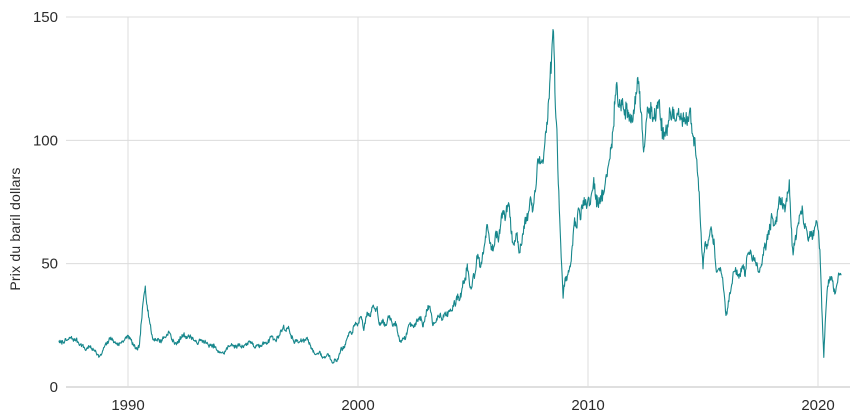  What do you see at coordinates (49, 264) in the screenshot?
I see `y-tick-label: 50` at bounding box center [49, 264].